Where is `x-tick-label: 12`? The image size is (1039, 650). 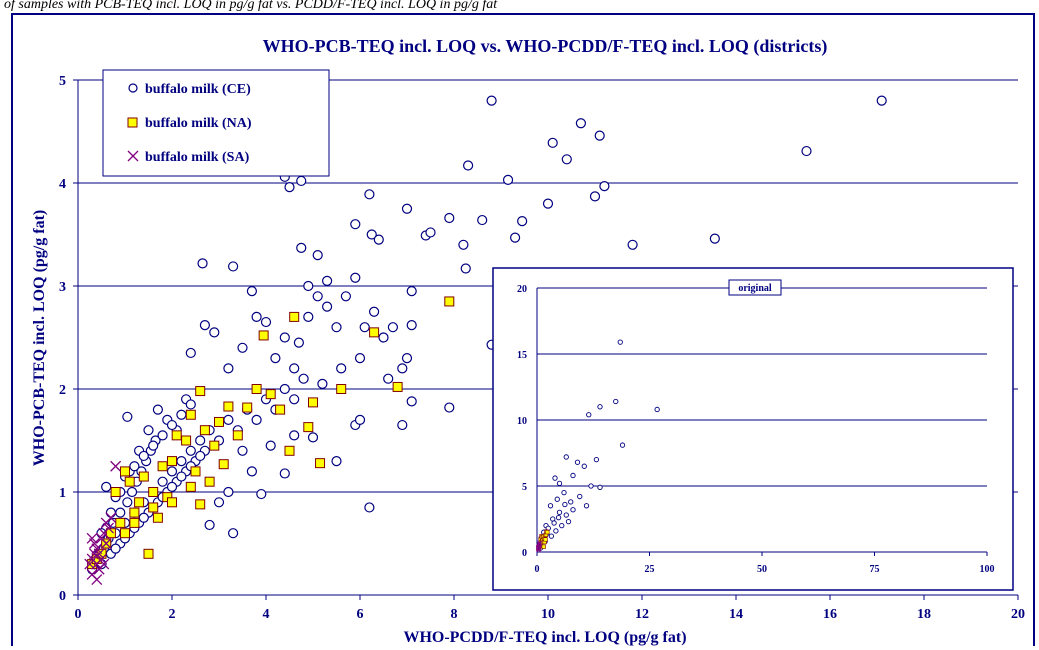
x-tick-label: 12 is located at coordinates (642, 614).